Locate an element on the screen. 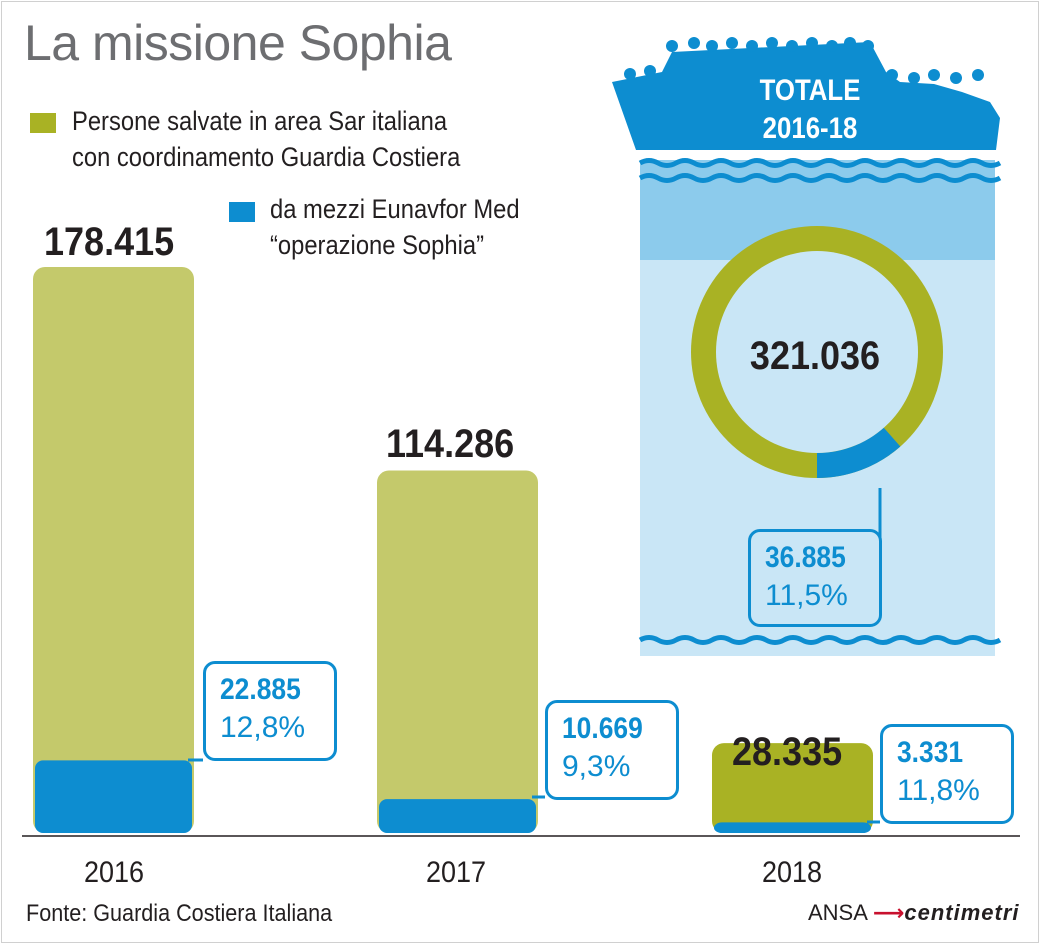  callout-2016: 22.885 12,8% is located at coordinates (270, 711).